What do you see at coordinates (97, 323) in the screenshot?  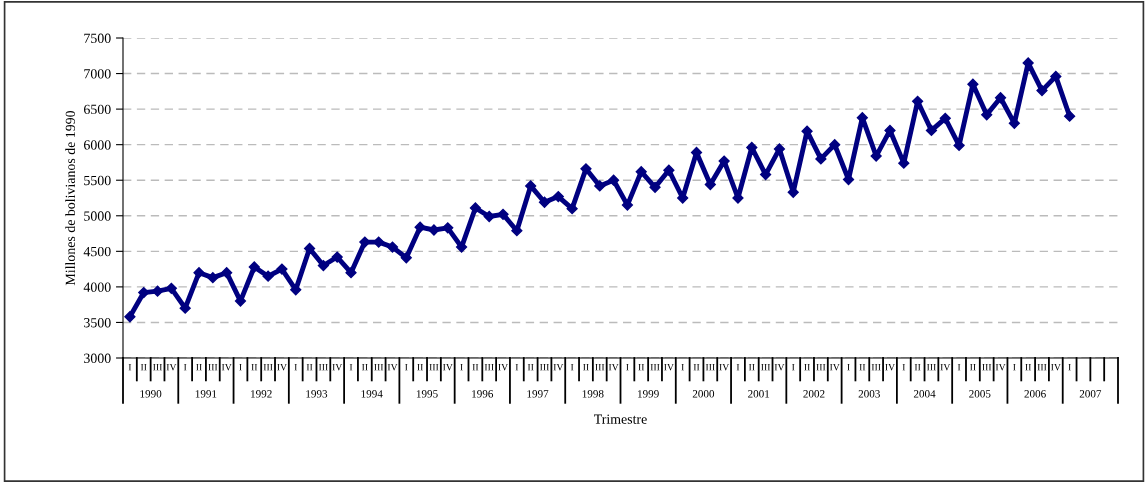 I see `y-tick-label: 3500` at bounding box center [97, 323].